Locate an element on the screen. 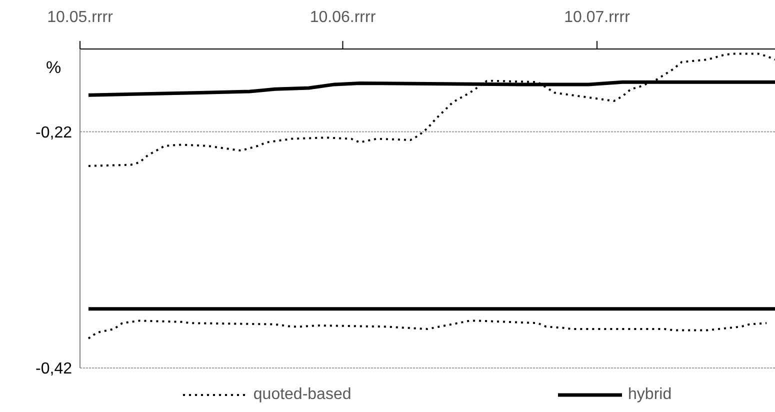 This screenshot has height=412, width=775. legend-label: hybrid is located at coordinates (650, 395).